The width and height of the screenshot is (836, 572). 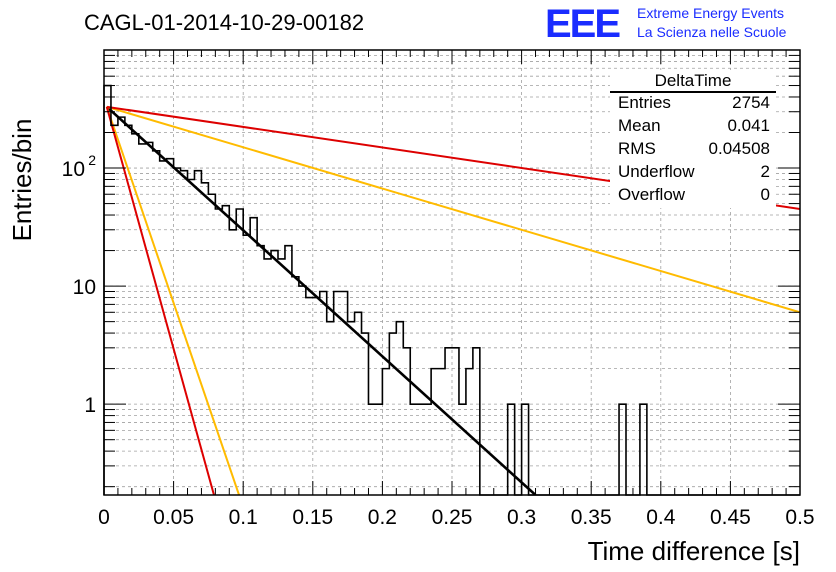 I want to click on stats-box-title: DeltaTime, so click(x=693, y=81).